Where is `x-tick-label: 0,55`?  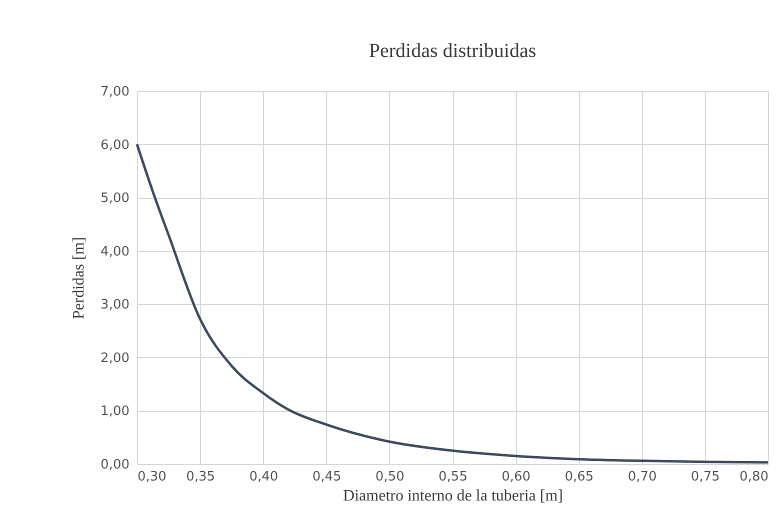
x-tick-label: 0,55 is located at coordinates (453, 477).